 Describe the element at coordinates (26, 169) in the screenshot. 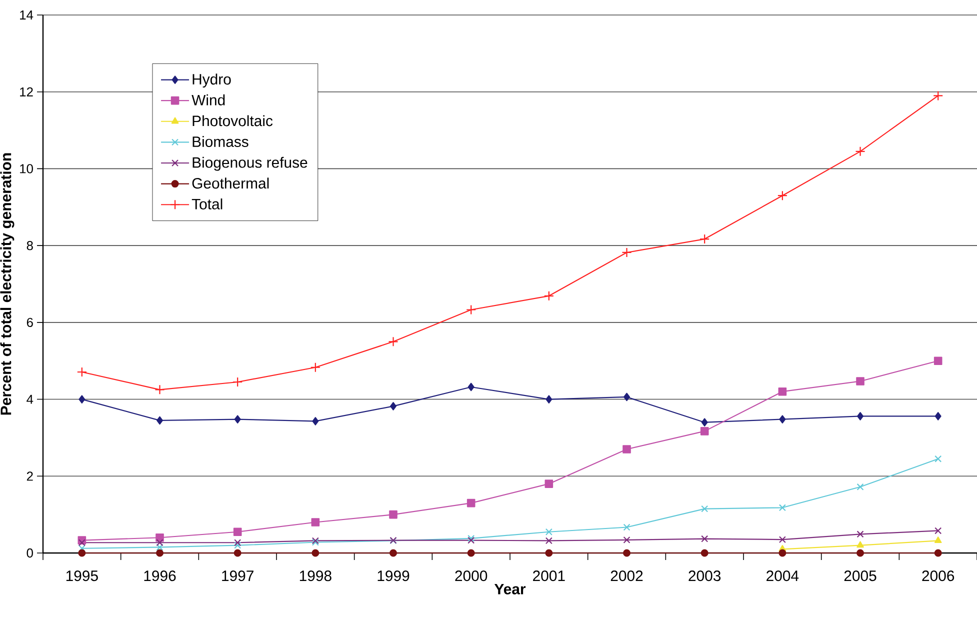

I see `y-tick-label: 10` at that location.